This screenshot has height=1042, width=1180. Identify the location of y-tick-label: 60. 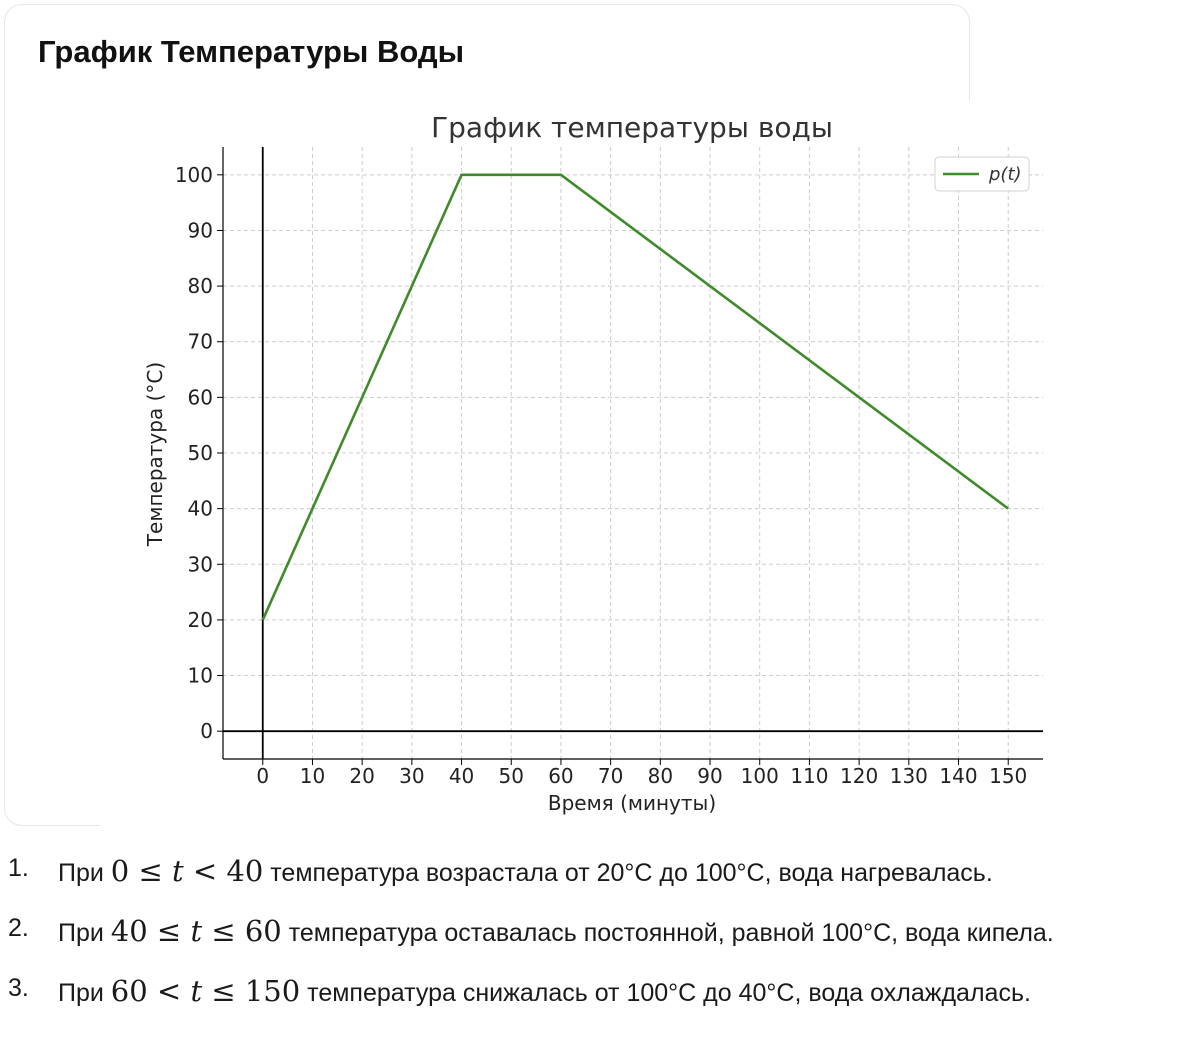
(200, 397).